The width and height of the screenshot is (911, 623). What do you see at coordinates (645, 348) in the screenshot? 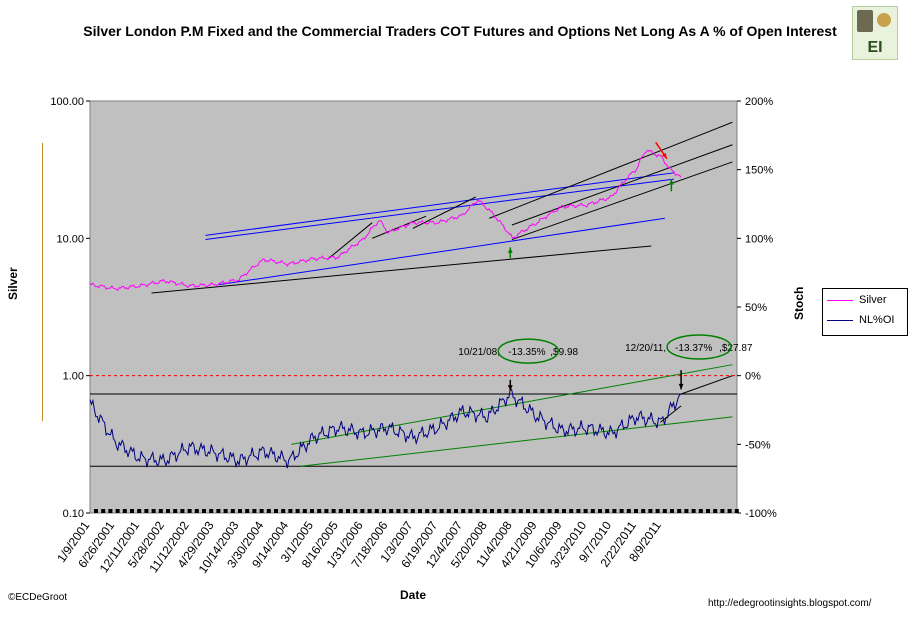
I see `annotation-2011-date: 12/20/11,` at bounding box center [645, 348].